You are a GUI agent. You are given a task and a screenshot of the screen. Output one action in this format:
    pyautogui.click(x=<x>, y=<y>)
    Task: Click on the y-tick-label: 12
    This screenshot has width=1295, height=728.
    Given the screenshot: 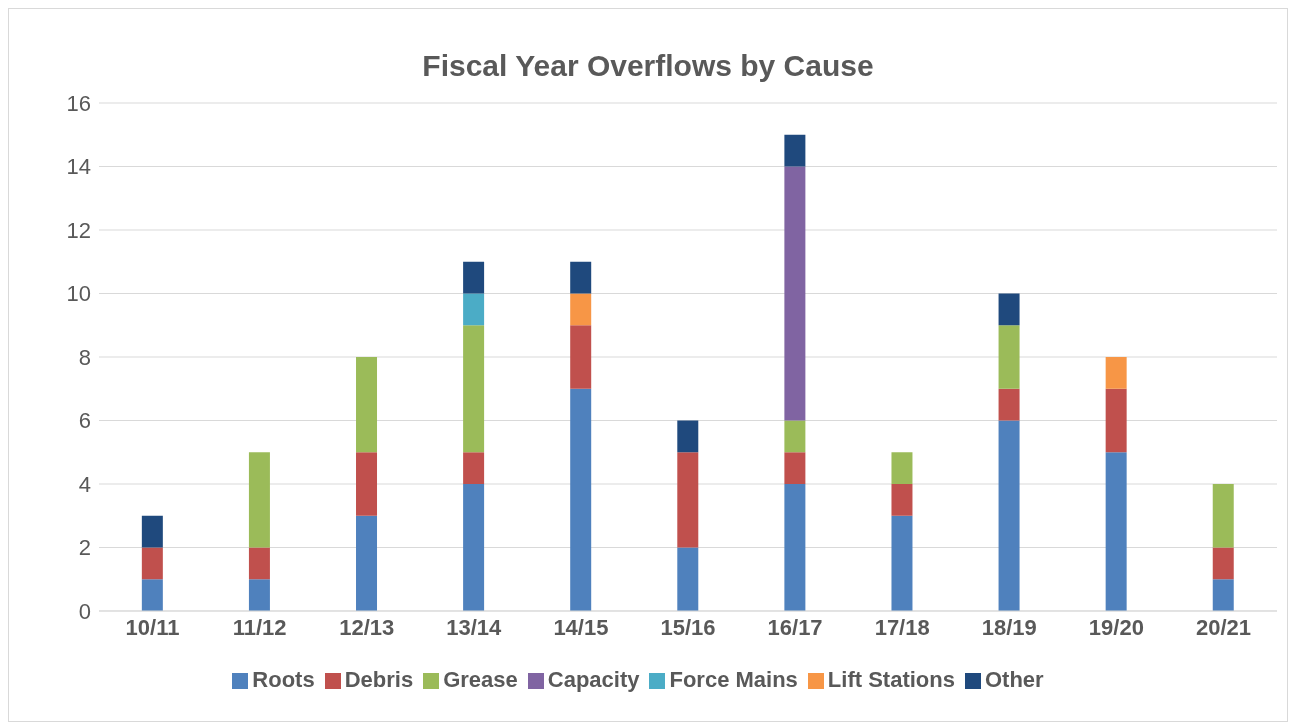 What is the action you would take?
    pyautogui.click(x=78, y=230)
    